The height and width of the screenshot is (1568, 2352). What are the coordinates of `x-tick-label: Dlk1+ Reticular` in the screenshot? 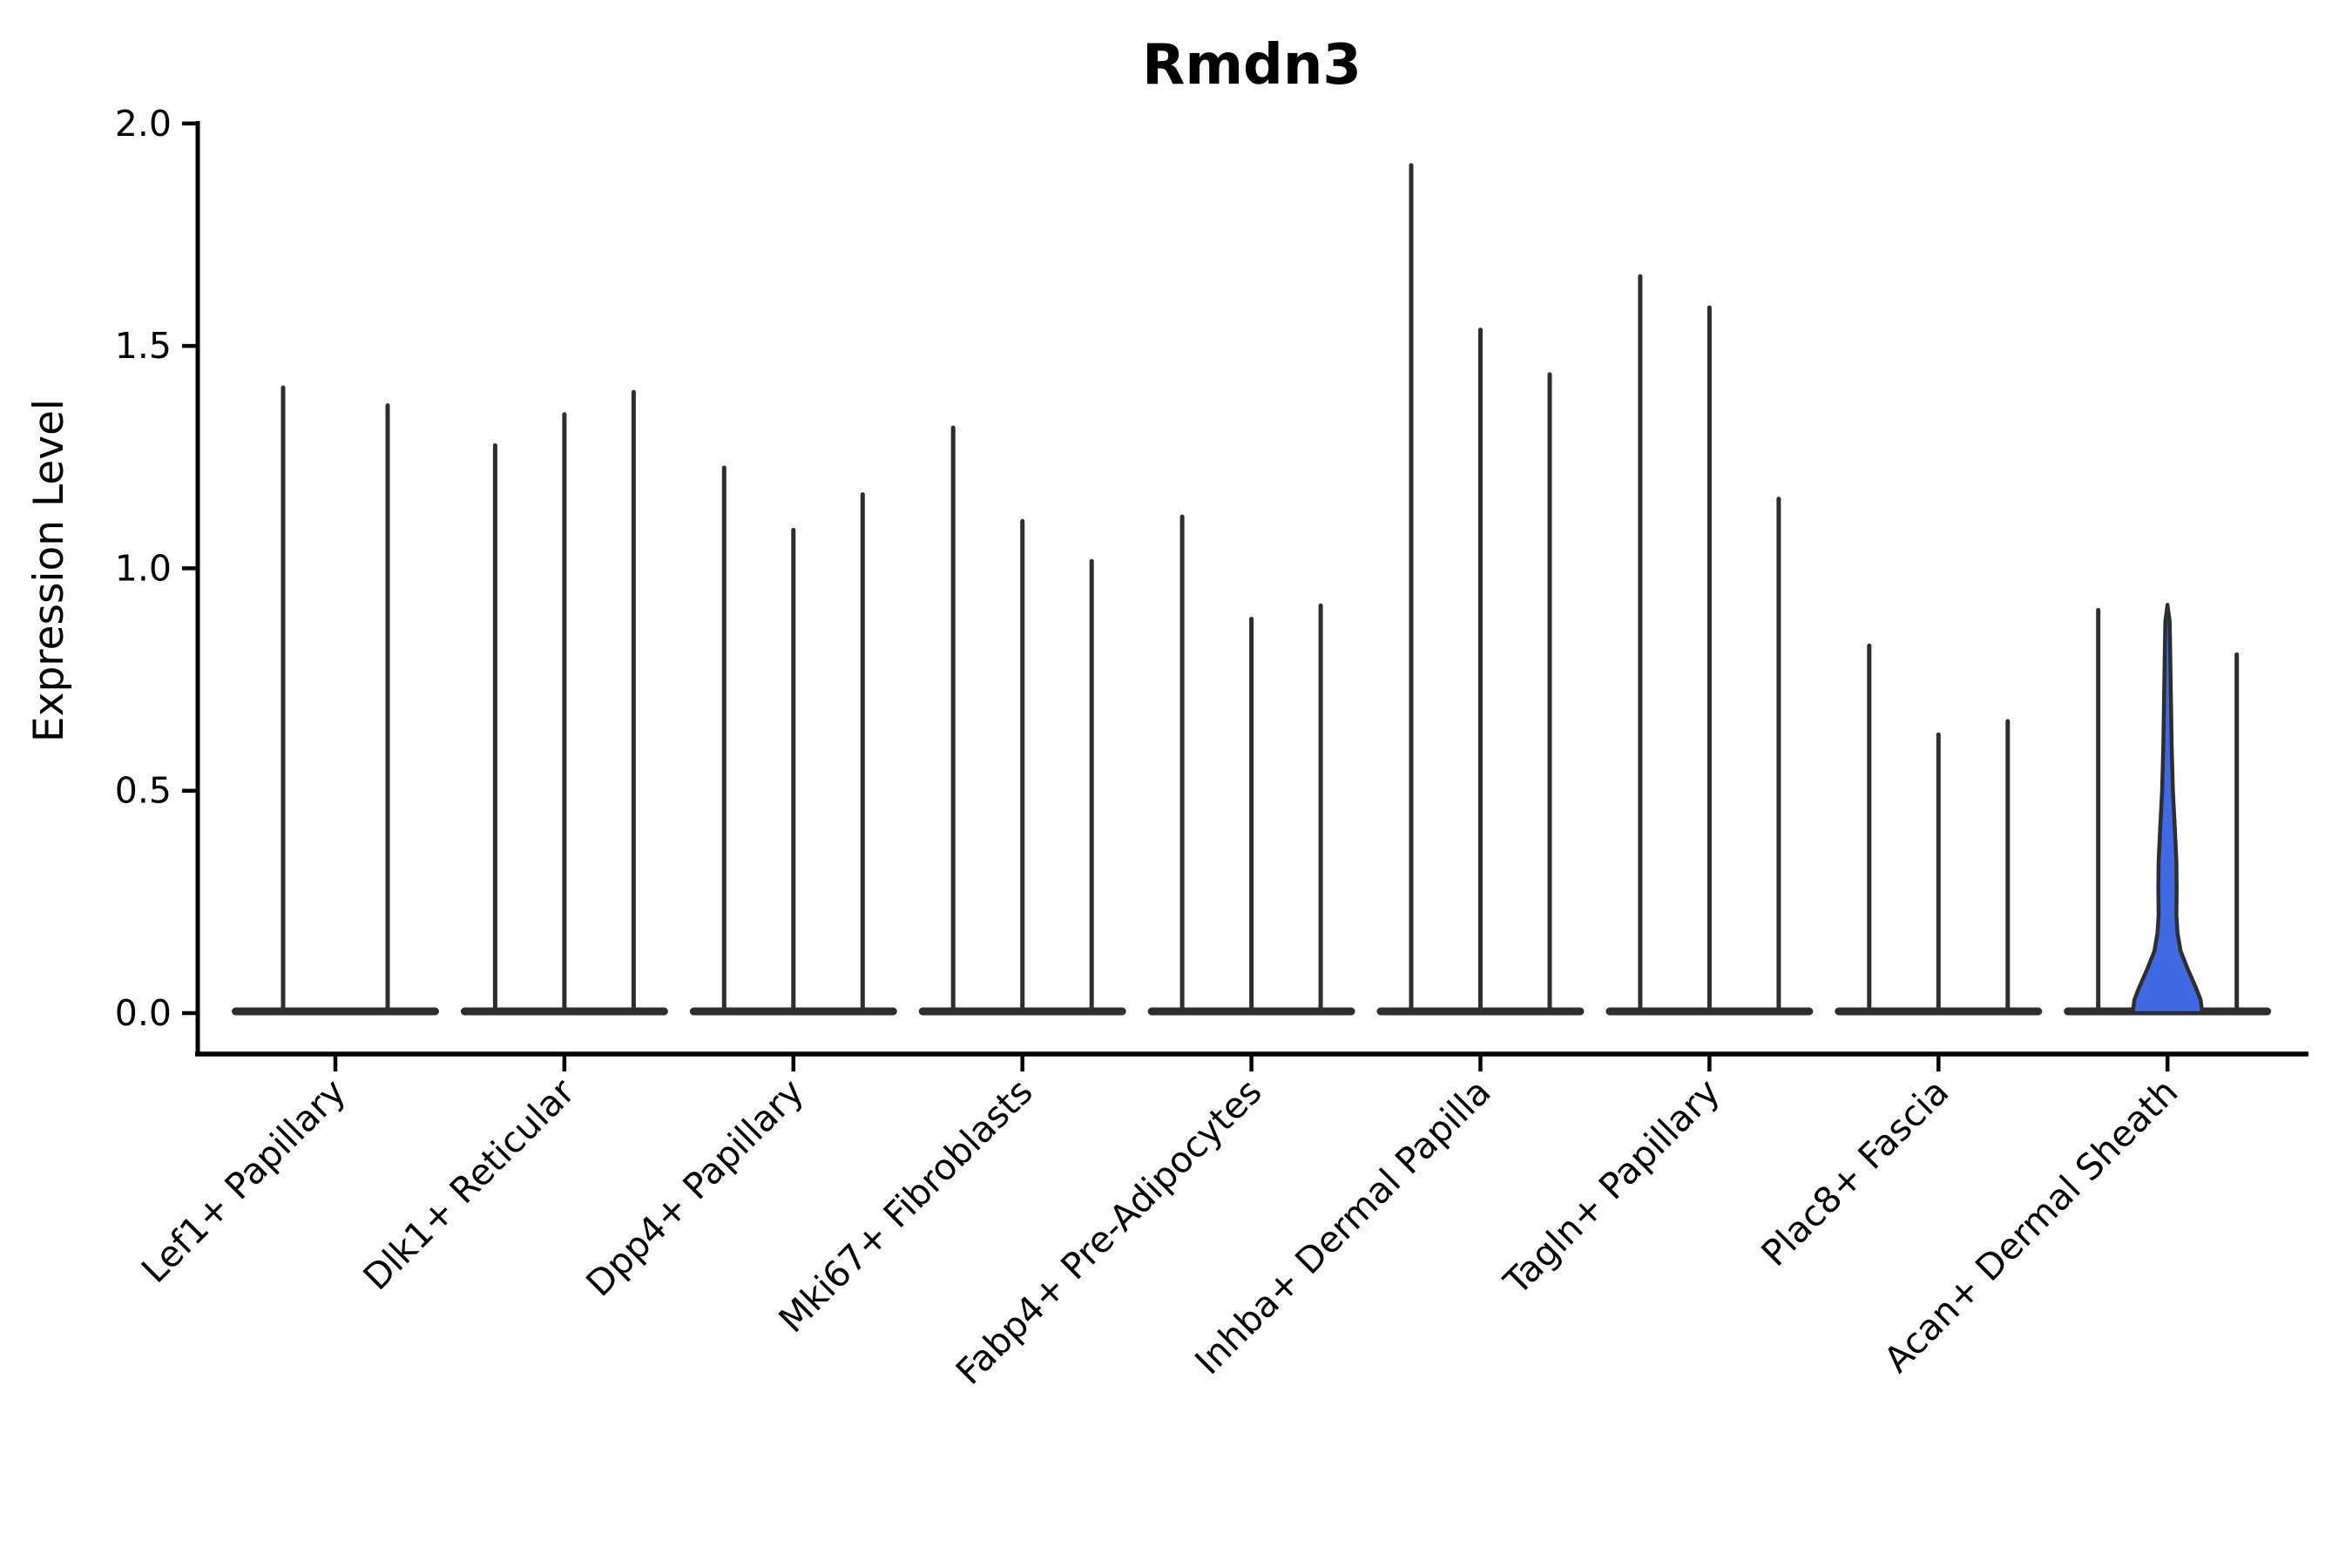 It's located at (469, 1184).